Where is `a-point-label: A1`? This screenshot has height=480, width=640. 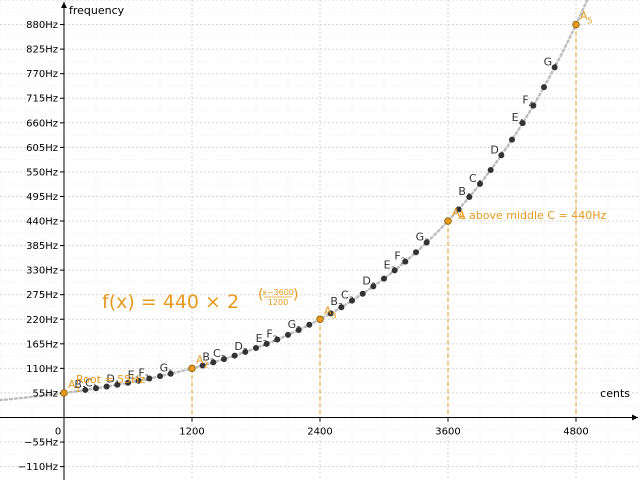 a-point-label: A1 is located at coordinates (74, 386).